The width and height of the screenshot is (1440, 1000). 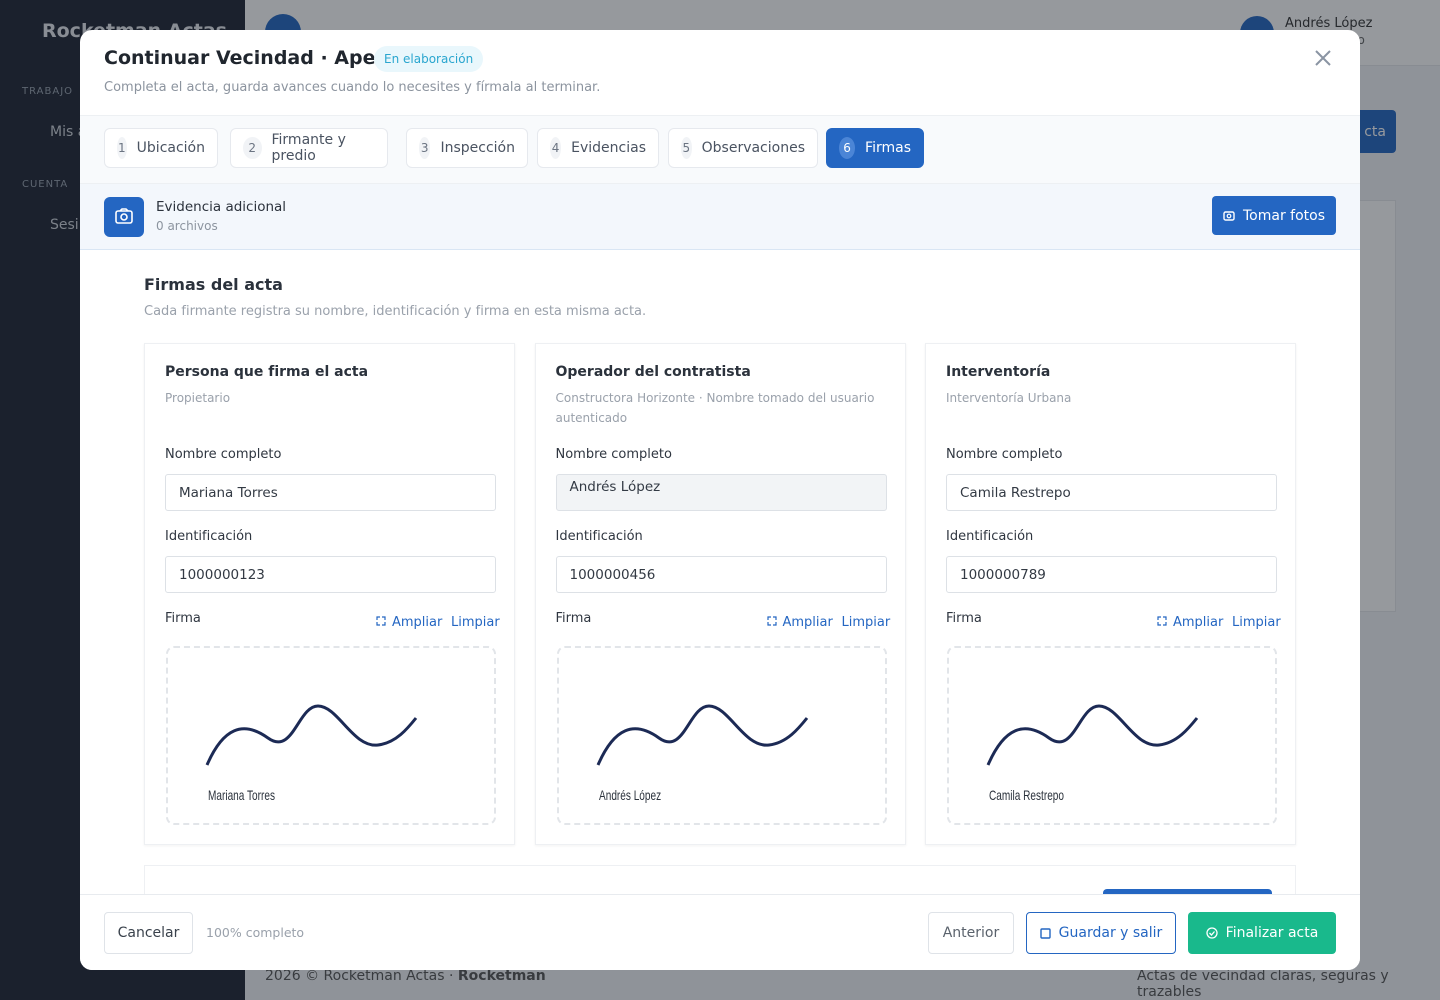 I want to click on evidence-count: 0 archivos, so click(x=187, y=226).